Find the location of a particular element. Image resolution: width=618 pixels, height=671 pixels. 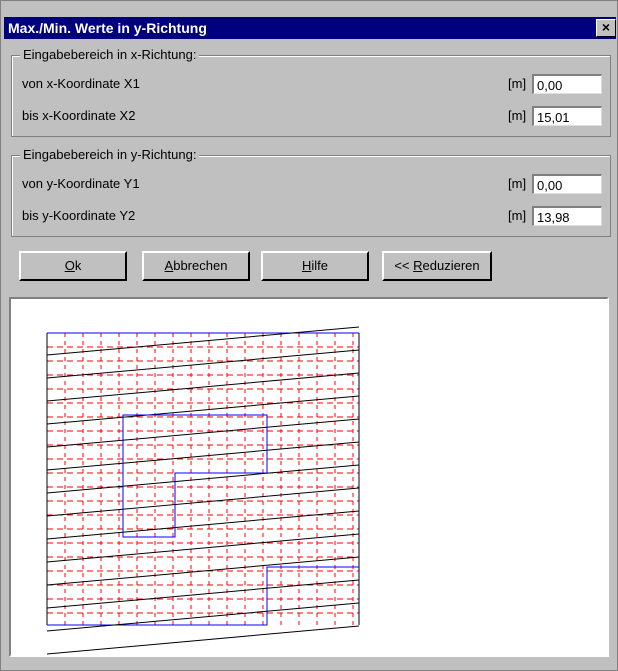

ok-button: Ok is located at coordinates (73, 266).